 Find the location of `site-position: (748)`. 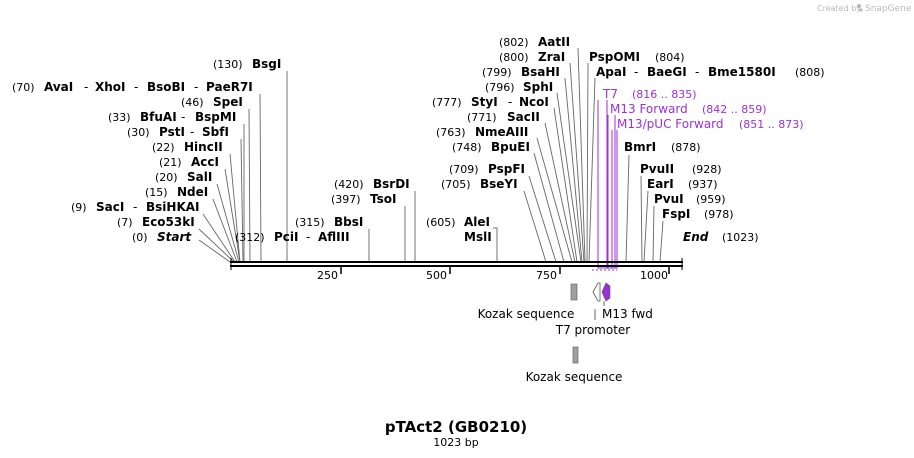

site-position: (748) is located at coordinates (467, 147).